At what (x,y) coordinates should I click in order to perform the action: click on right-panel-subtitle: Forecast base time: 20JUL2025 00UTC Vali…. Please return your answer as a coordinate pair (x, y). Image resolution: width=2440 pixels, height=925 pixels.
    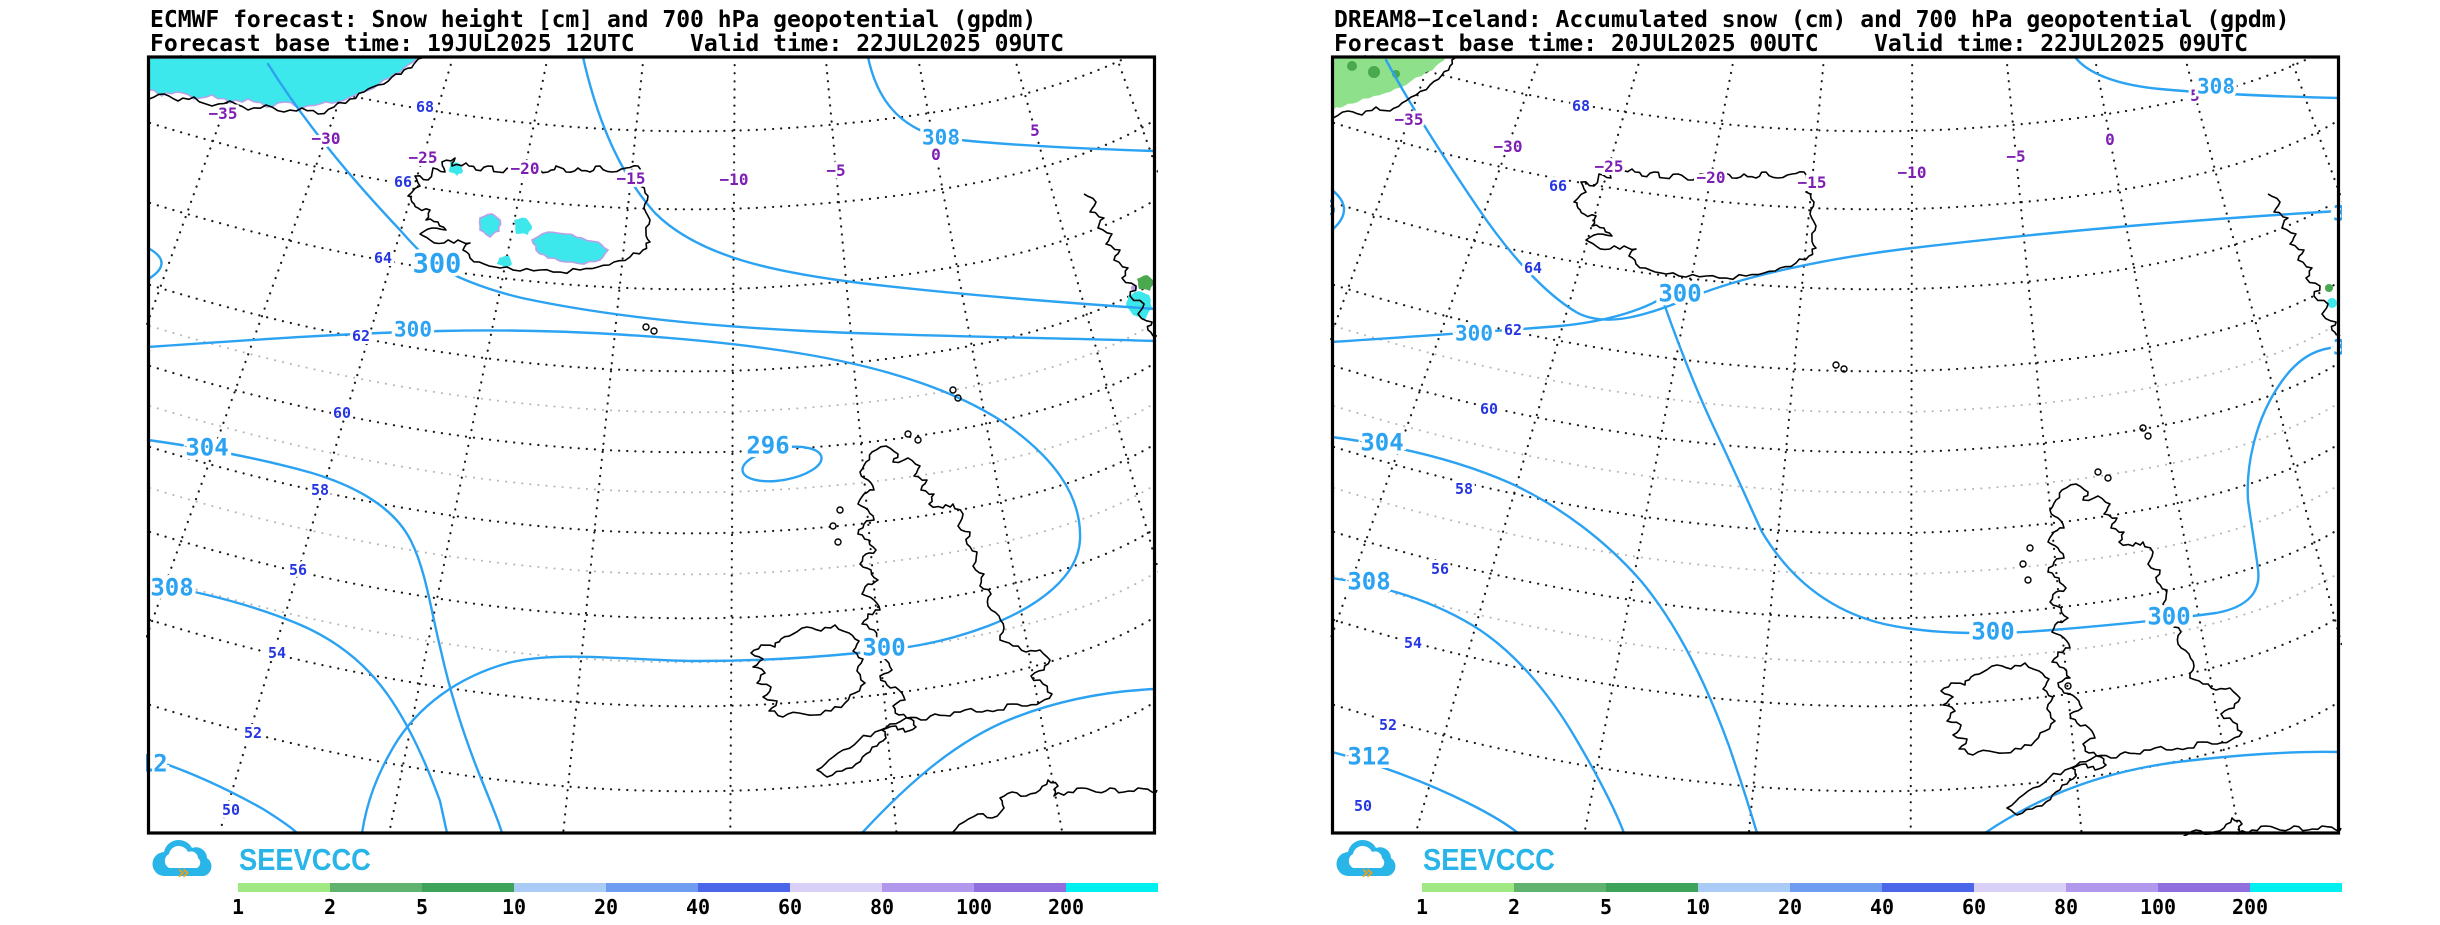
    Looking at the image, I should click on (1791, 44).